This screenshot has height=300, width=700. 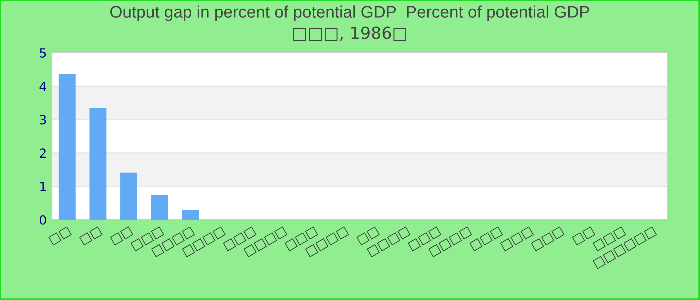 What do you see at coordinates (43, 187) in the screenshot?
I see `y-tick-label: 1` at bounding box center [43, 187].